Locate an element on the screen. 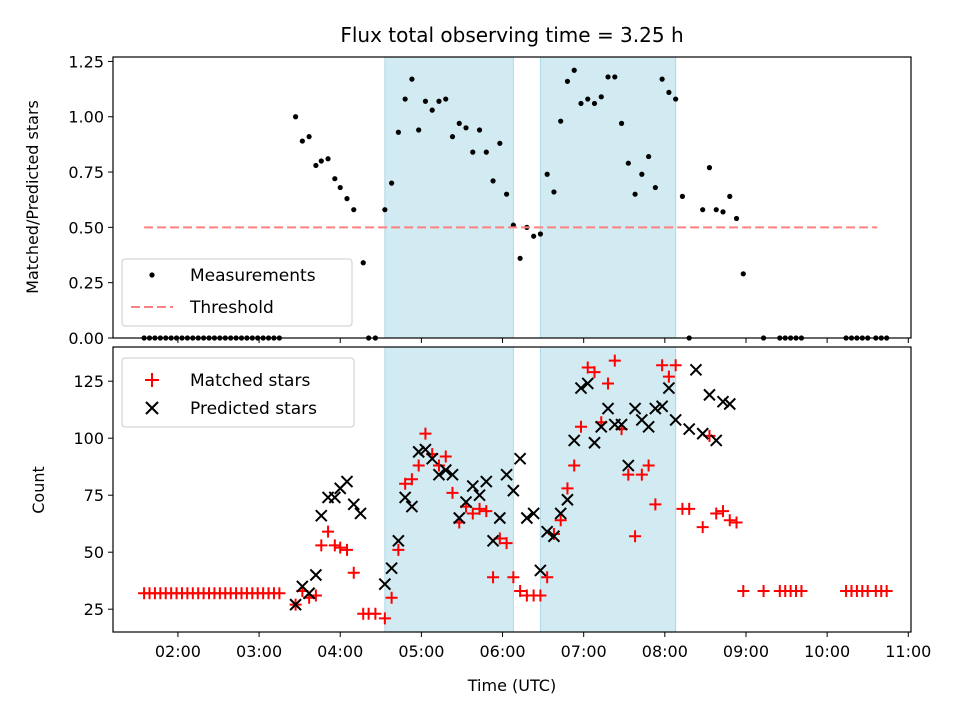  legend-bottom: Matched stars Predicted stars is located at coordinates (238, 392).